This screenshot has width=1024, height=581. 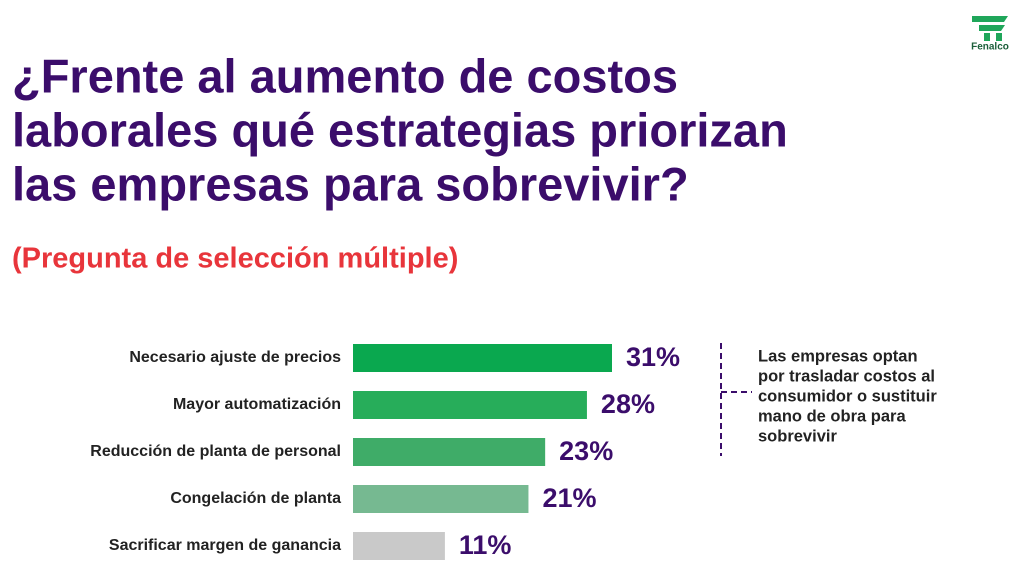 I want to click on value-label: 28%, so click(x=628, y=404).